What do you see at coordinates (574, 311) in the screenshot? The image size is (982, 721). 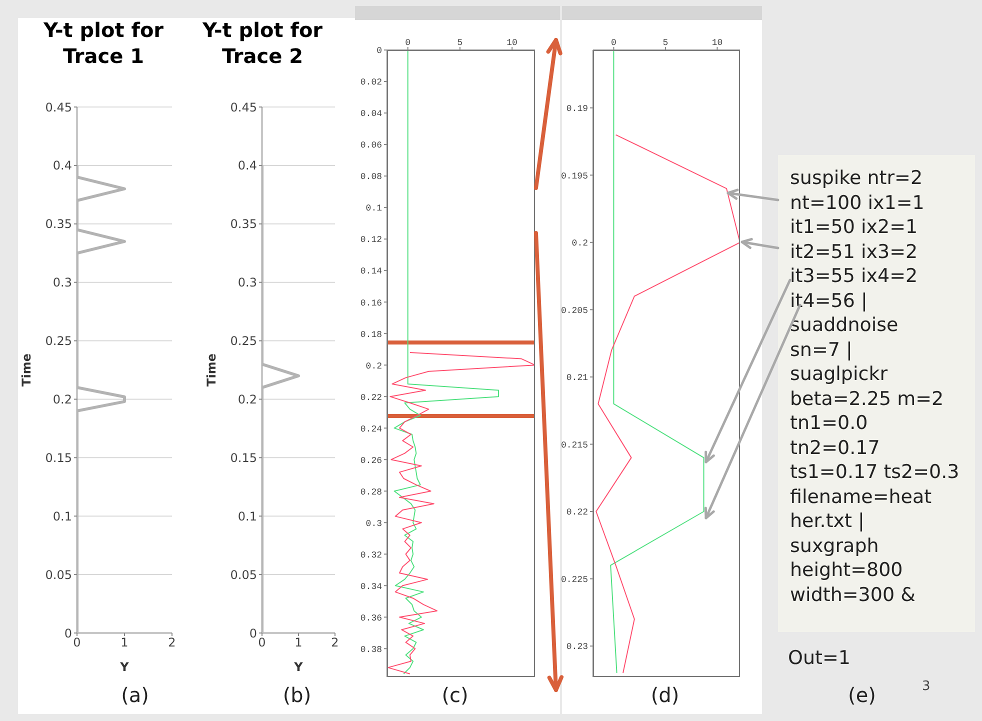 I see `y-tick-label: 0.205` at bounding box center [574, 311].